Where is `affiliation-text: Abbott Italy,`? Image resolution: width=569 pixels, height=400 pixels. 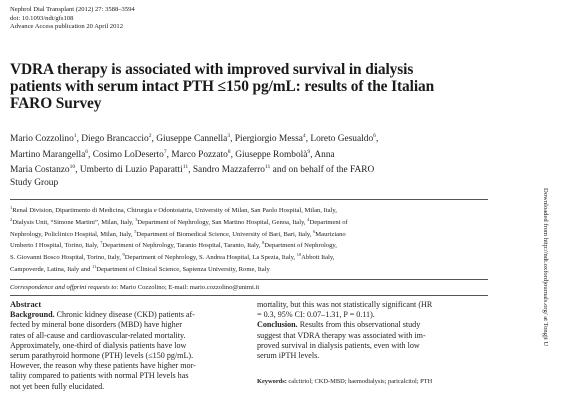
affiliation-text: Abbott Italy, is located at coordinates (318, 258).